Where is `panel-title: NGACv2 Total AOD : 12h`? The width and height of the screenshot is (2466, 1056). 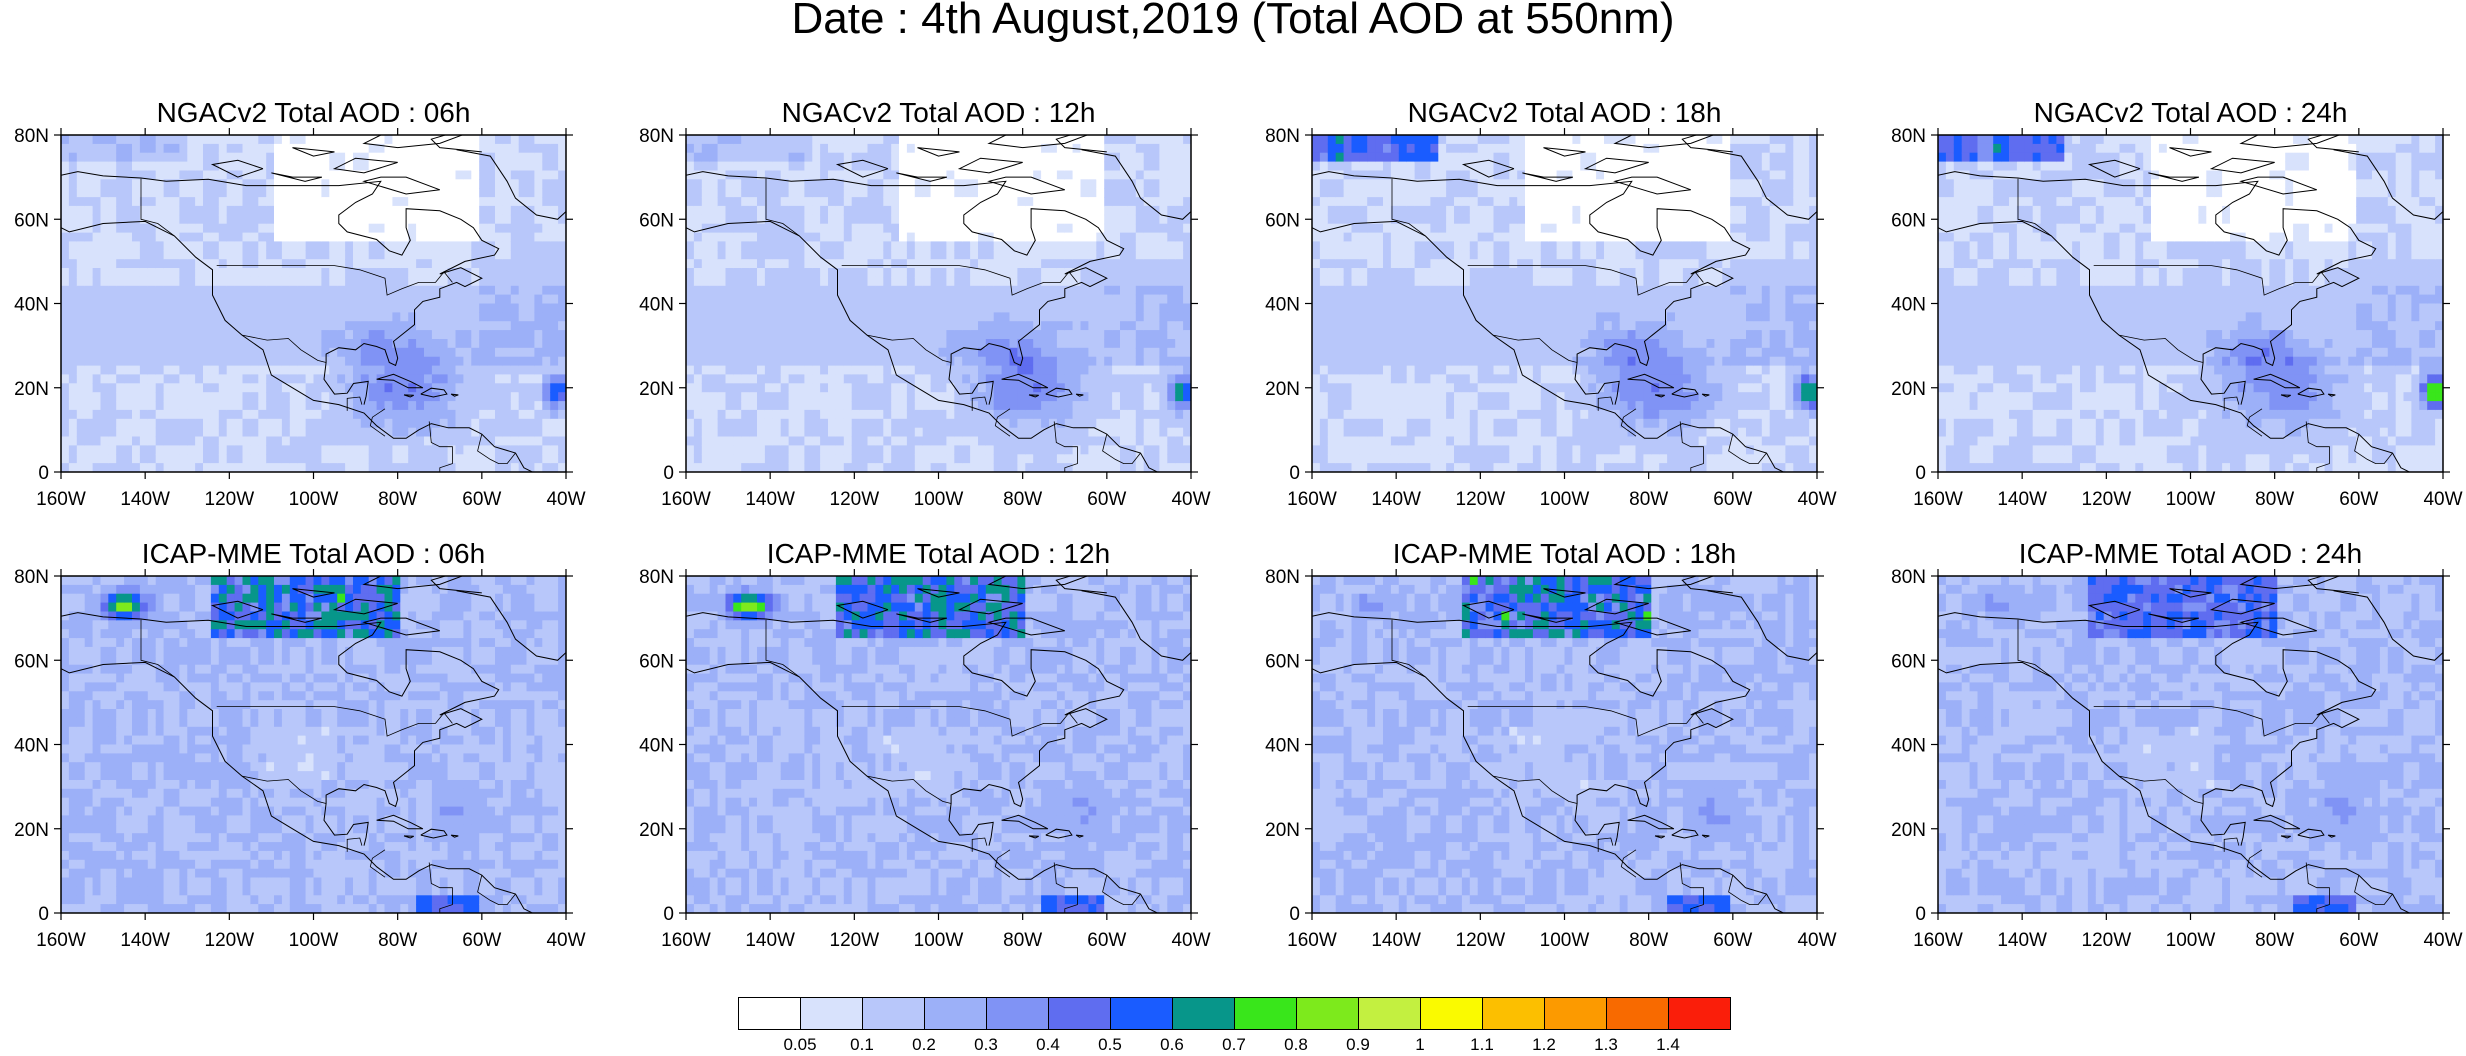
panel-title: NGACv2 Total AOD : 12h is located at coordinates (939, 112).